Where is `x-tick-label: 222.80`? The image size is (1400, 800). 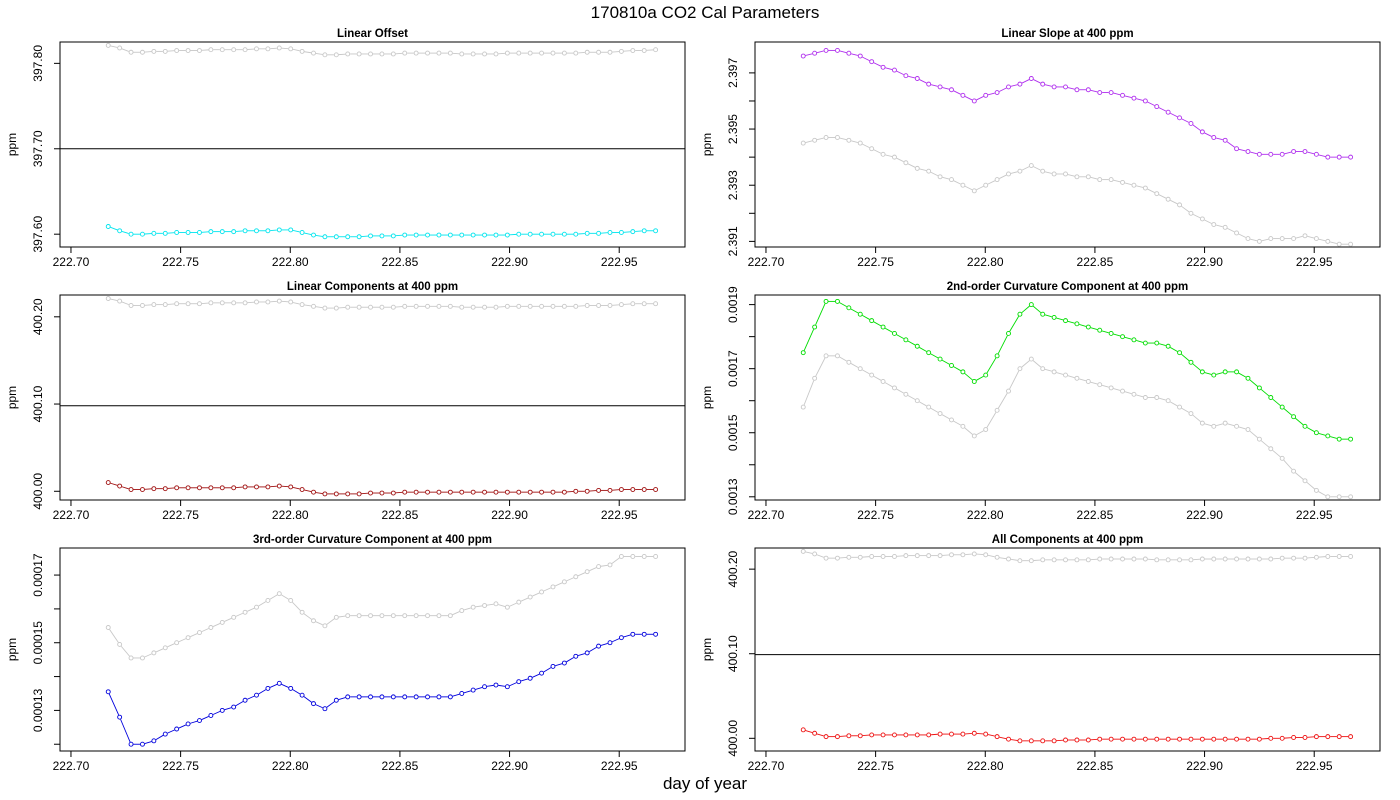 x-tick-label: 222.80 is located at coordinates (985, 766).